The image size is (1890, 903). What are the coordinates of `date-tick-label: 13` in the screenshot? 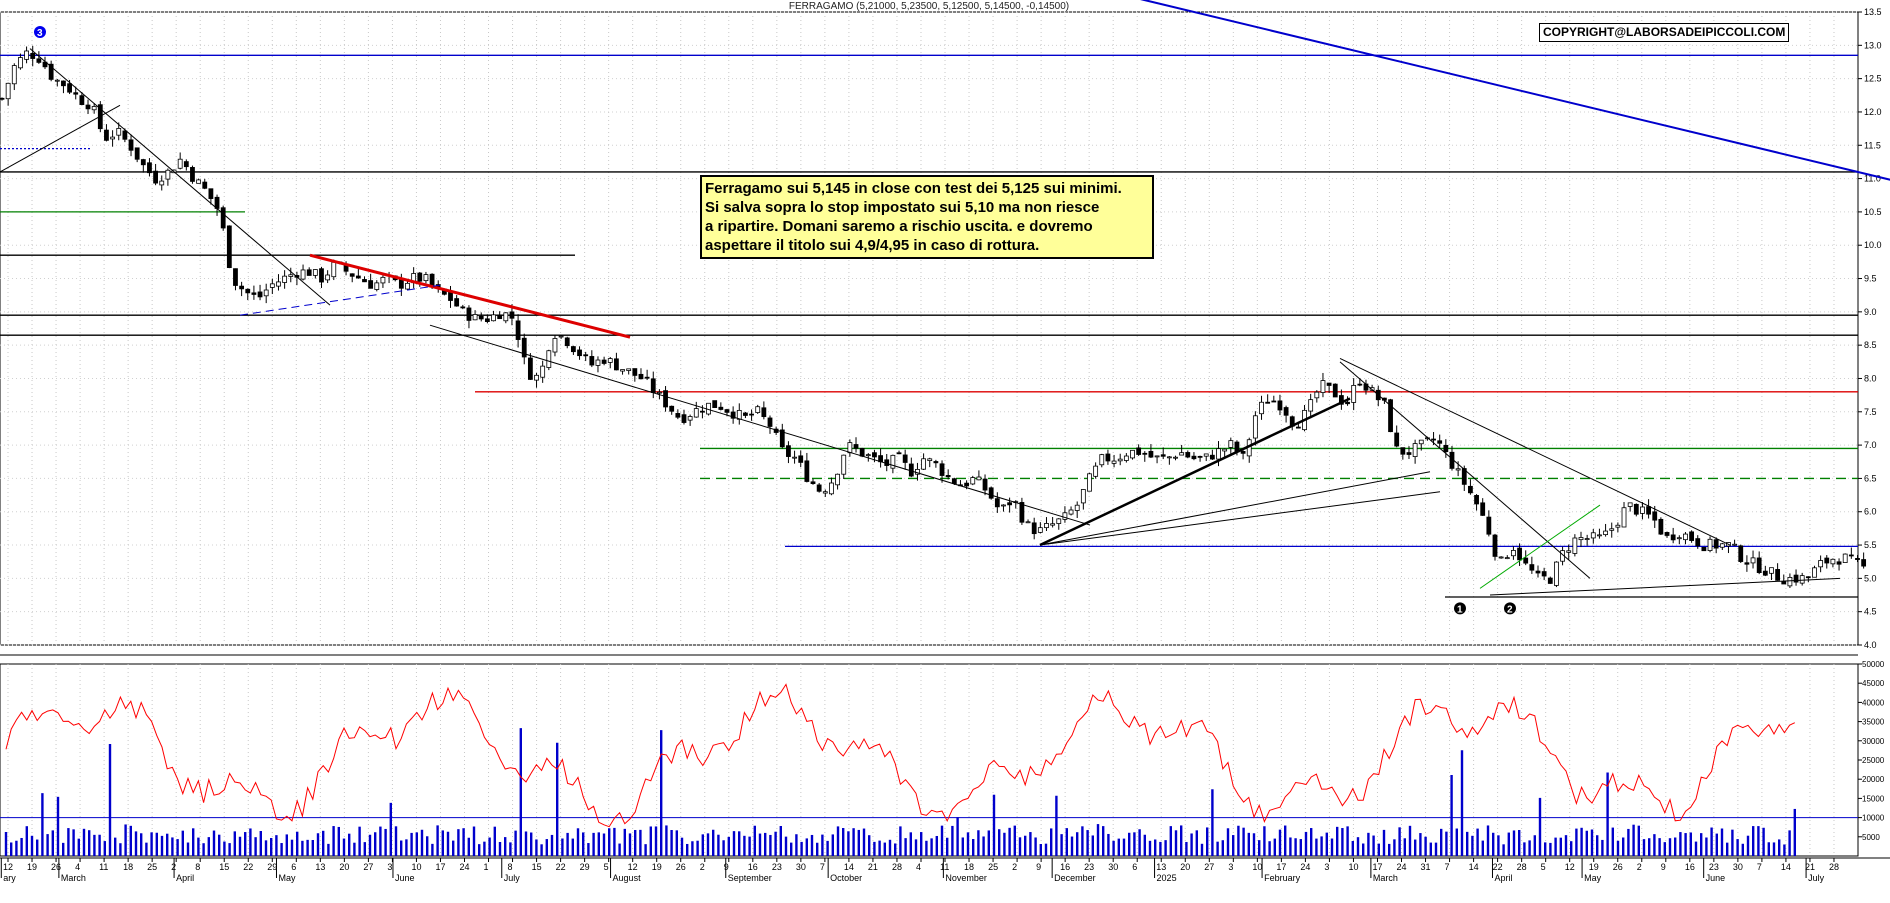 It's located at (1161, 867).